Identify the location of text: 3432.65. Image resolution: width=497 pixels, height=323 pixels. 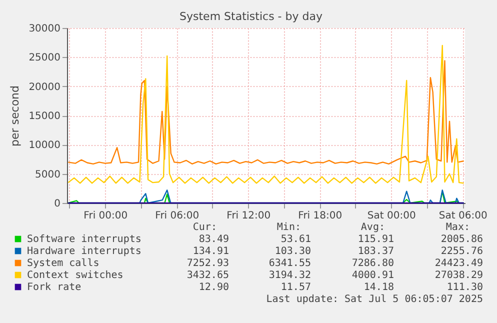
(207, 275).